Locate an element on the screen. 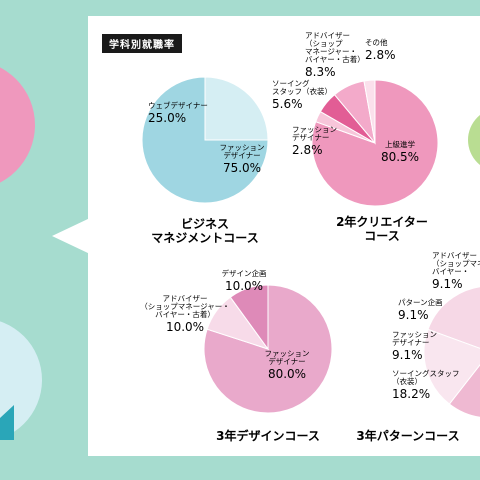  slice-label: 上級進学 is located at coordinates (400, 144).